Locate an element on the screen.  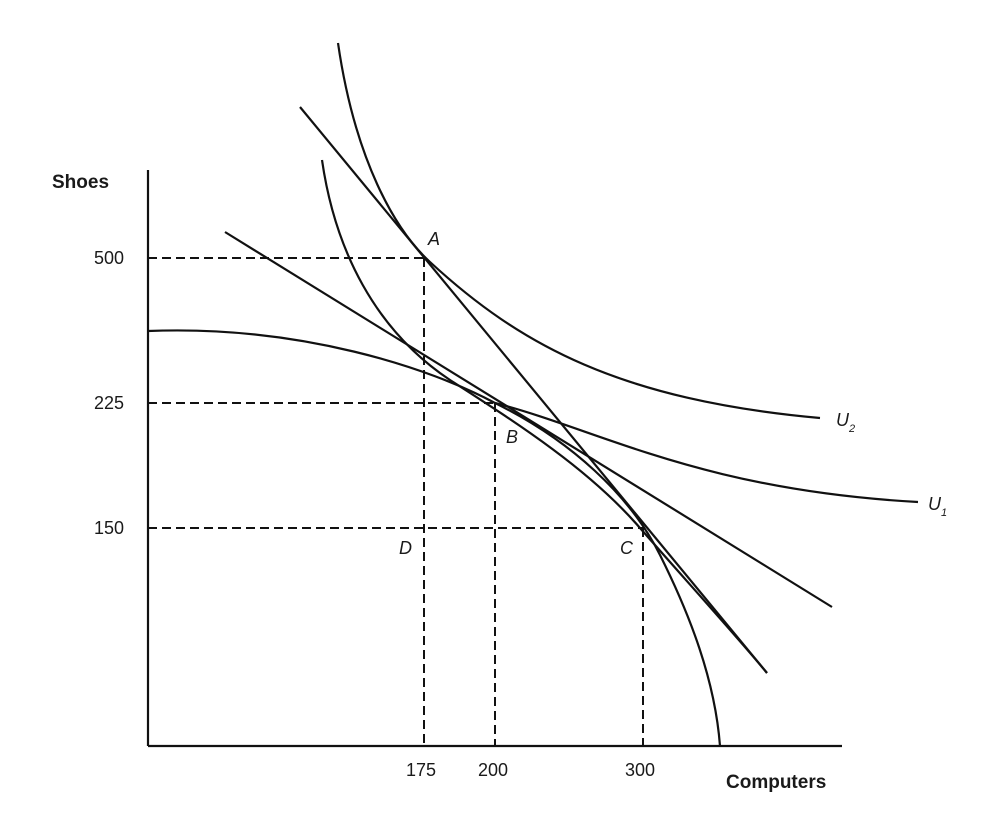
x-tick-label: 300 is located at coordinates (640, 770).